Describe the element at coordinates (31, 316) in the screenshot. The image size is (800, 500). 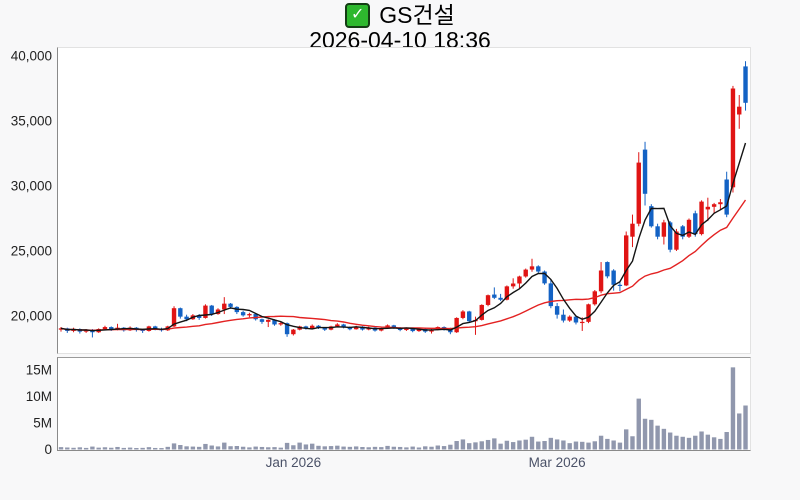
I see `price-tick-label: 20,000` at that location.